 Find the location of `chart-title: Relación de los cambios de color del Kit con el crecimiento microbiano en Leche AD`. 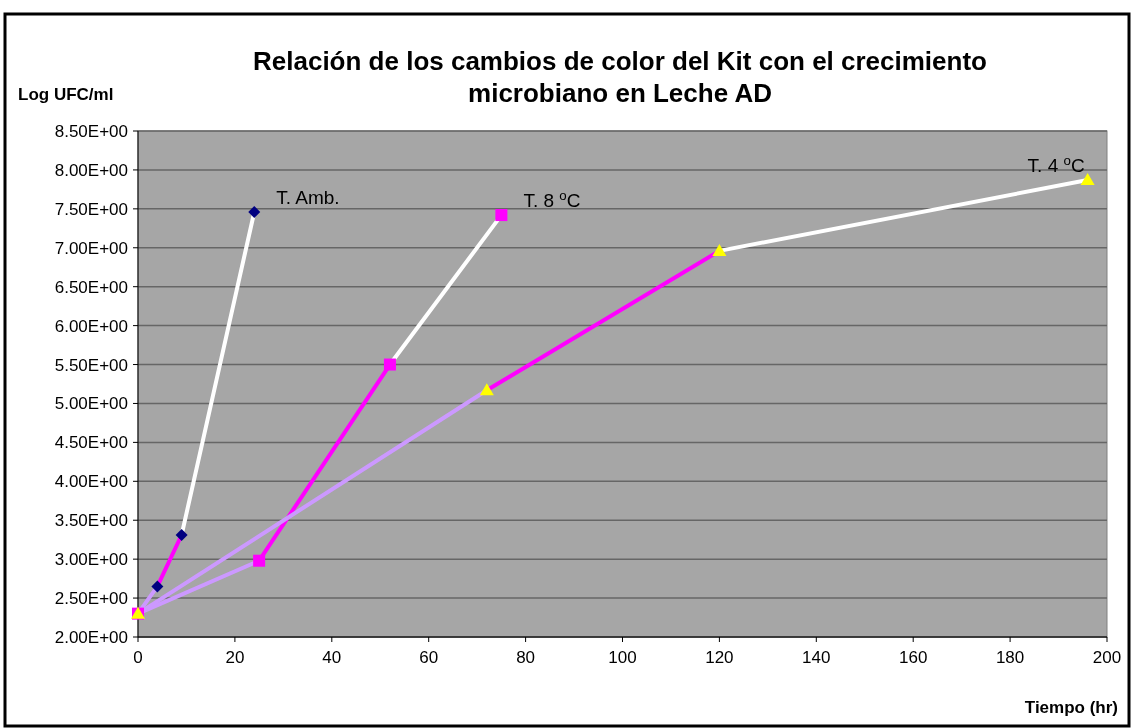

chart-title: Relación de los cambios de color del Kit con el crecimiento microbiano en Leche AD is located at coordinates (620, 77).